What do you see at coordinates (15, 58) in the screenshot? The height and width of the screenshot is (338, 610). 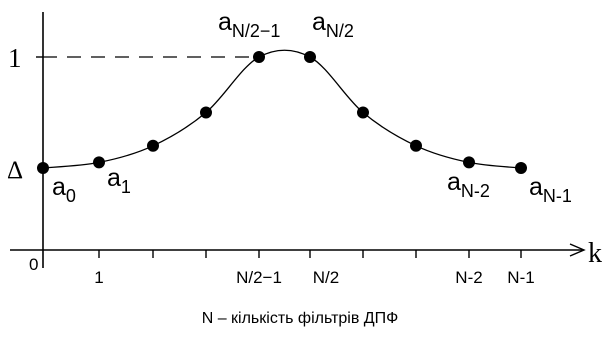 I see `y-label-one: 1` at bounding box center [15, 58].